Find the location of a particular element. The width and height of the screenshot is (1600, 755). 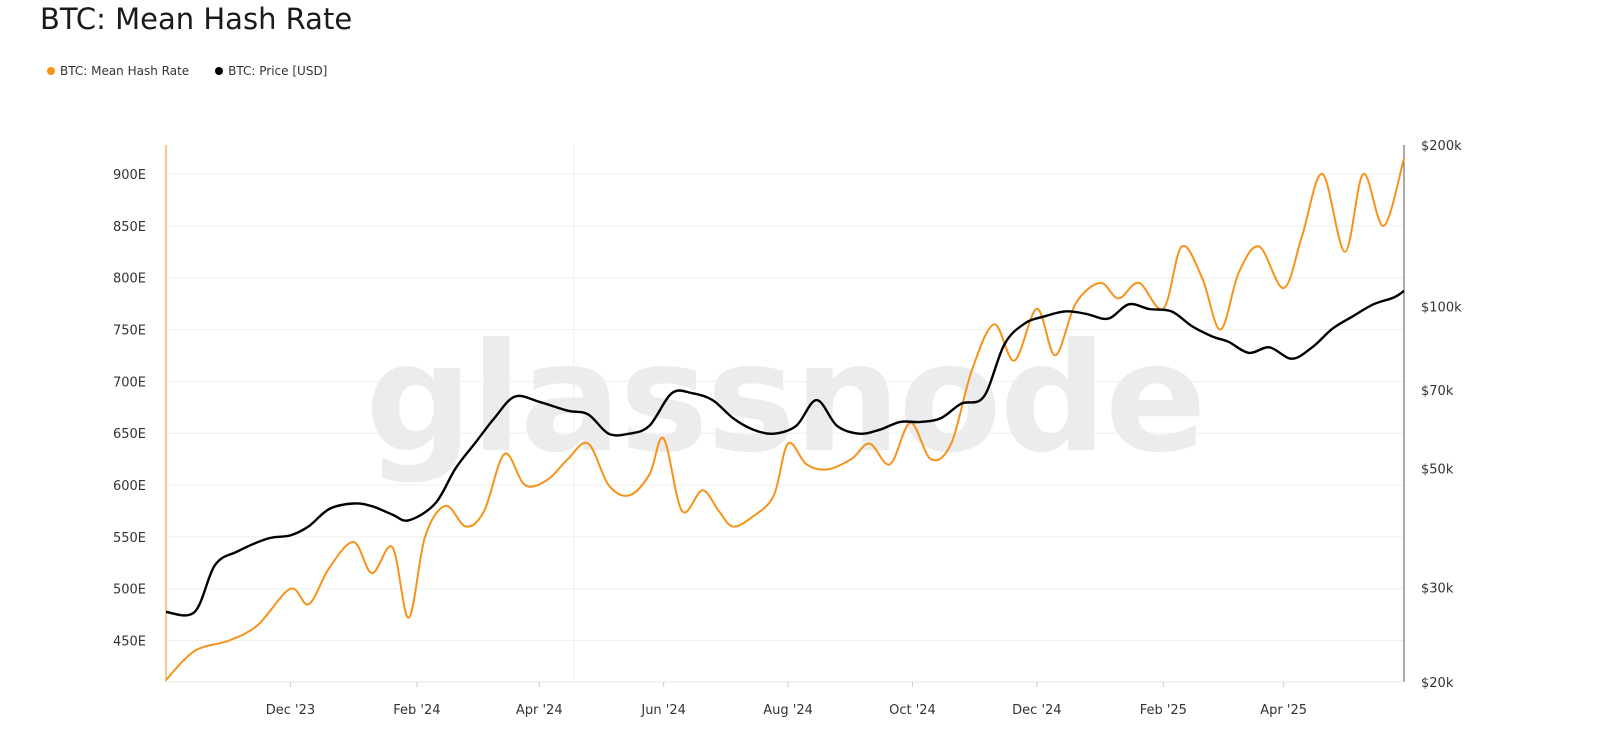

legend-dot-hash-rate is located at coordinates (51, 71).